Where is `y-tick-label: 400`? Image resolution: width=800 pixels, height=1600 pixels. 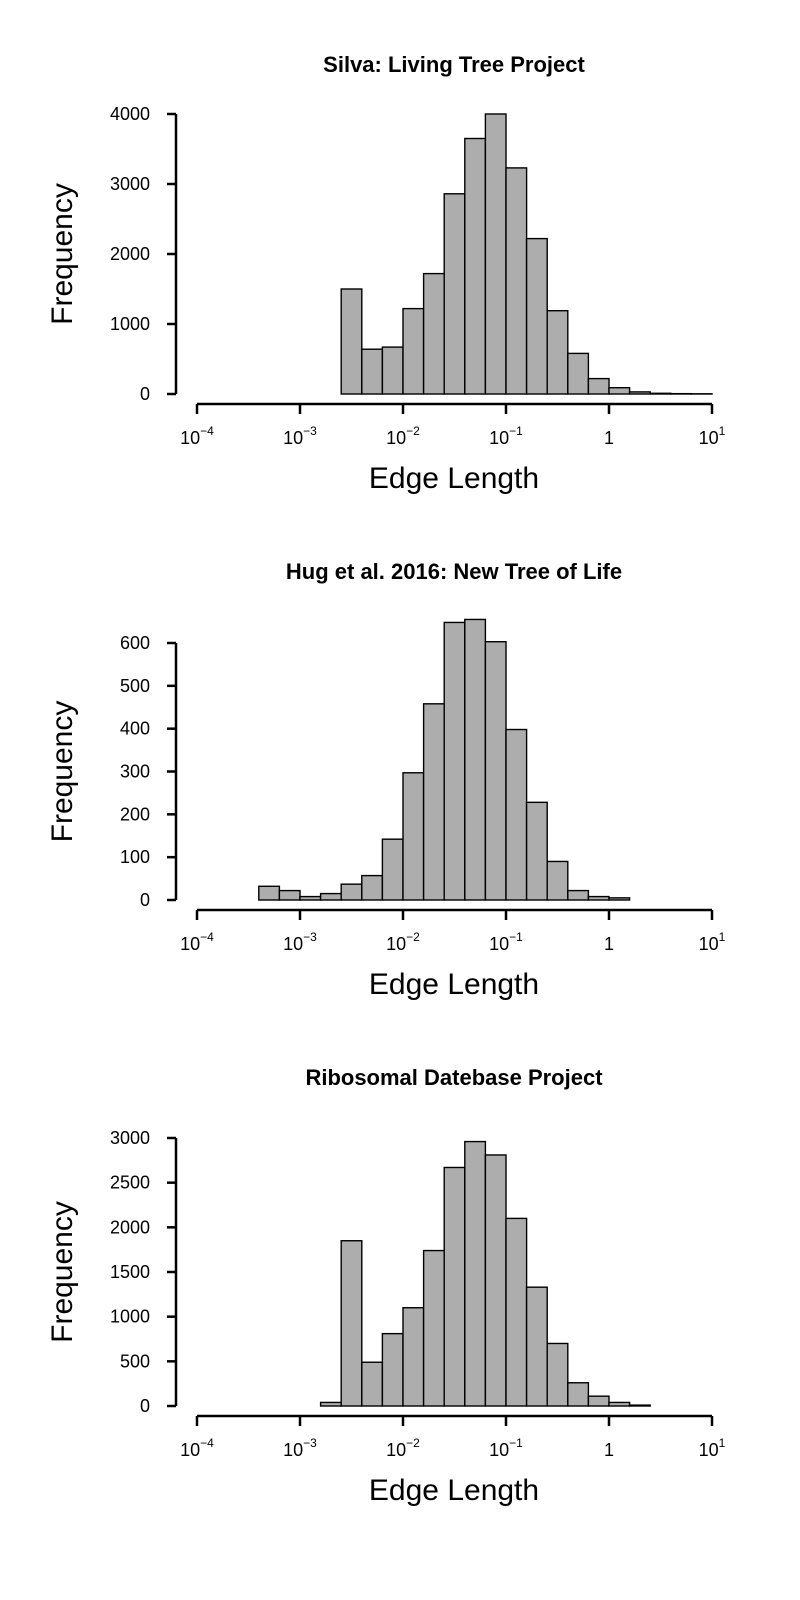
y-tick-label: 400 is located at coordinates (135, 729).